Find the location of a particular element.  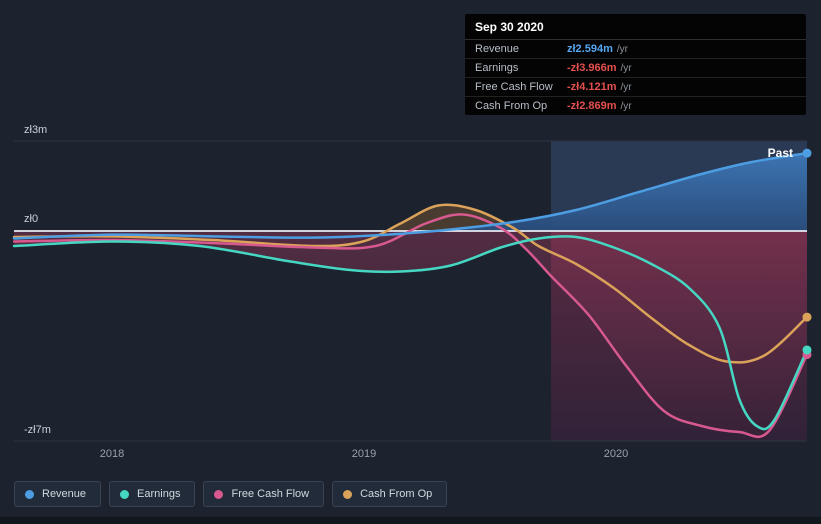

revenue-area is located at coordinates (410, 192).